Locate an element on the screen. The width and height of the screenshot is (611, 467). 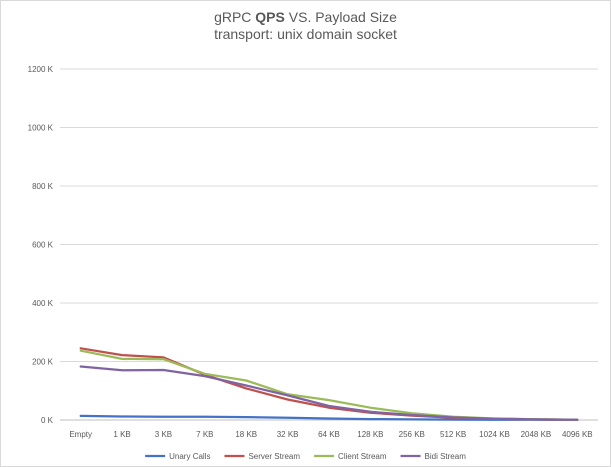
chart-title-suffix: VS. Payload Size is located at coordinates (340, 17).